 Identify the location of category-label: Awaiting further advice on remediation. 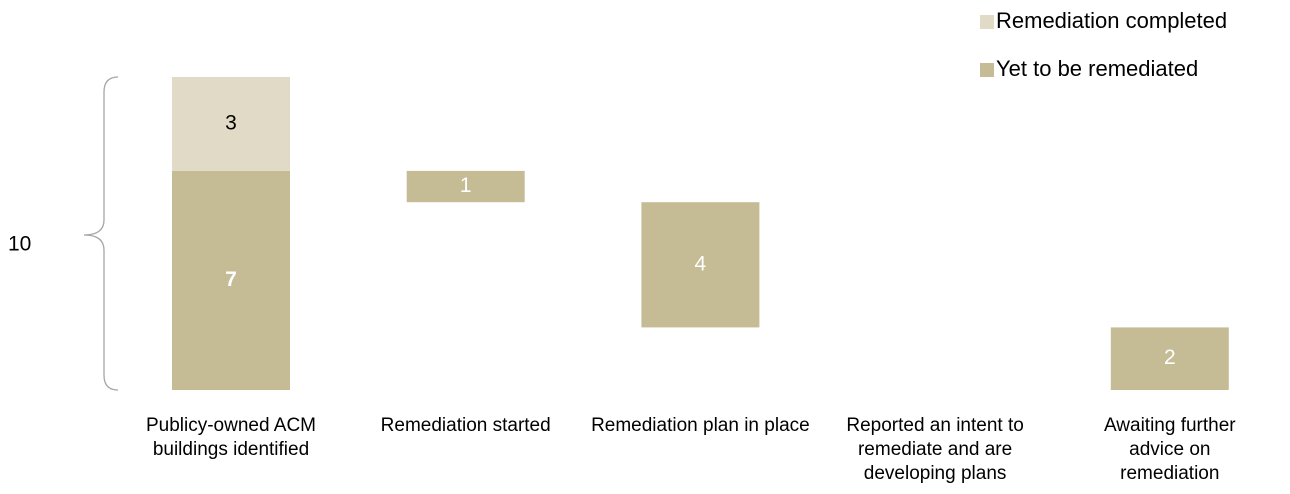
(1169, 449).